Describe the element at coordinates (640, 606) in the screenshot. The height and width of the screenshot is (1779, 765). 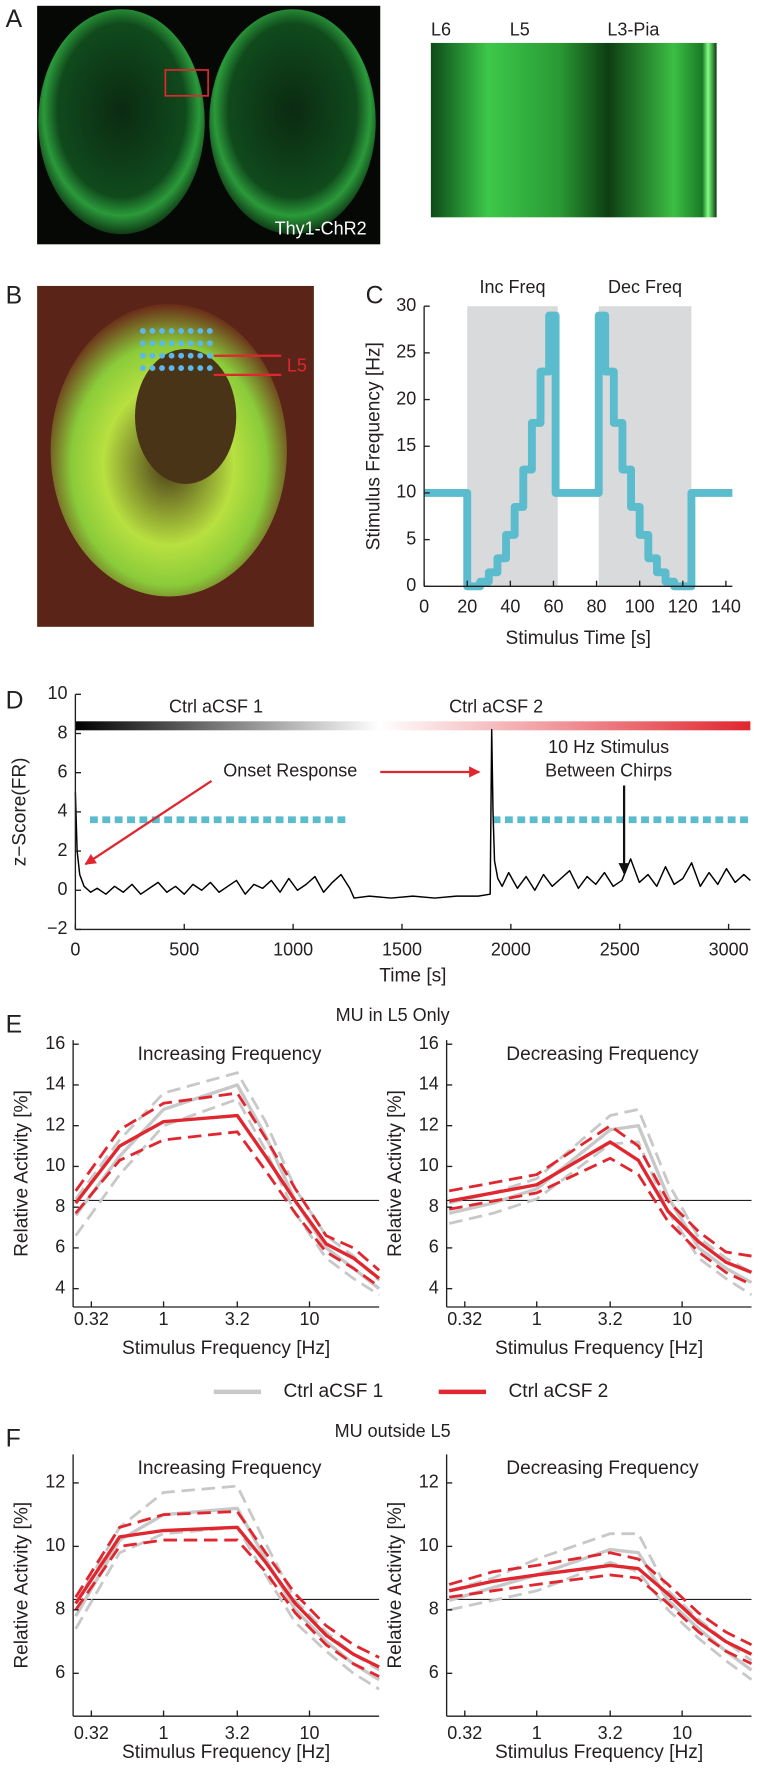
I see `x-tick-label: 100` at that location.